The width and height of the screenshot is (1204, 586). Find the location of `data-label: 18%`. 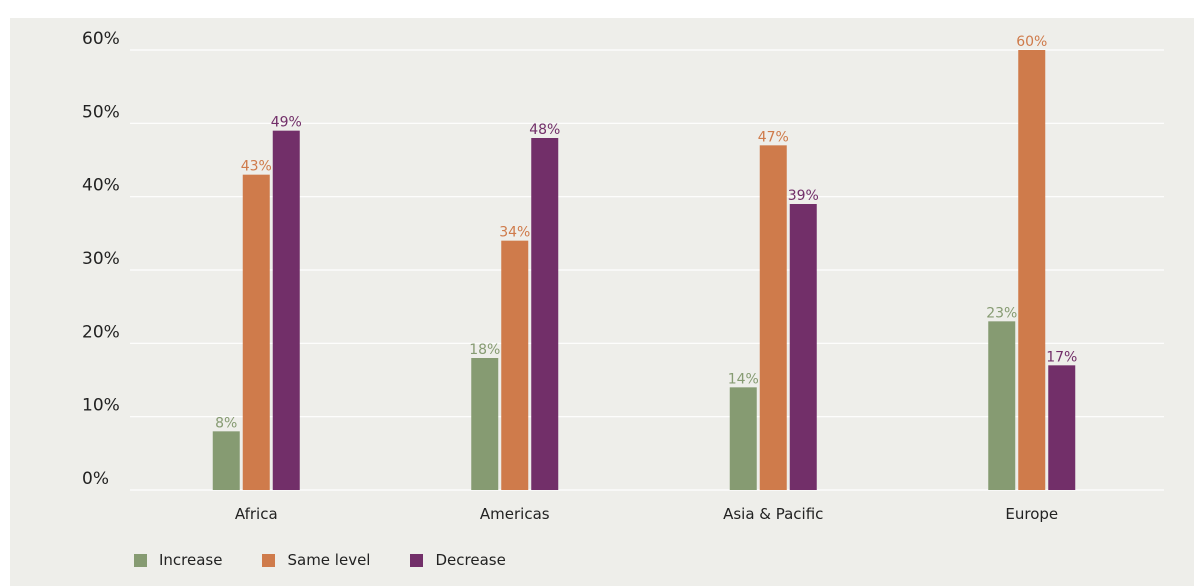

data-label: 18% is located at coordinates (484, 350).